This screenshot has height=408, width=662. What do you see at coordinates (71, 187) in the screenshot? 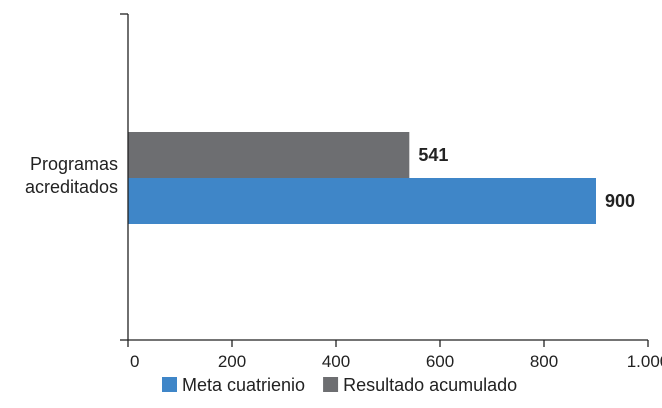
I see `category-label-line: acreditados` at bounding box center [71, 187].